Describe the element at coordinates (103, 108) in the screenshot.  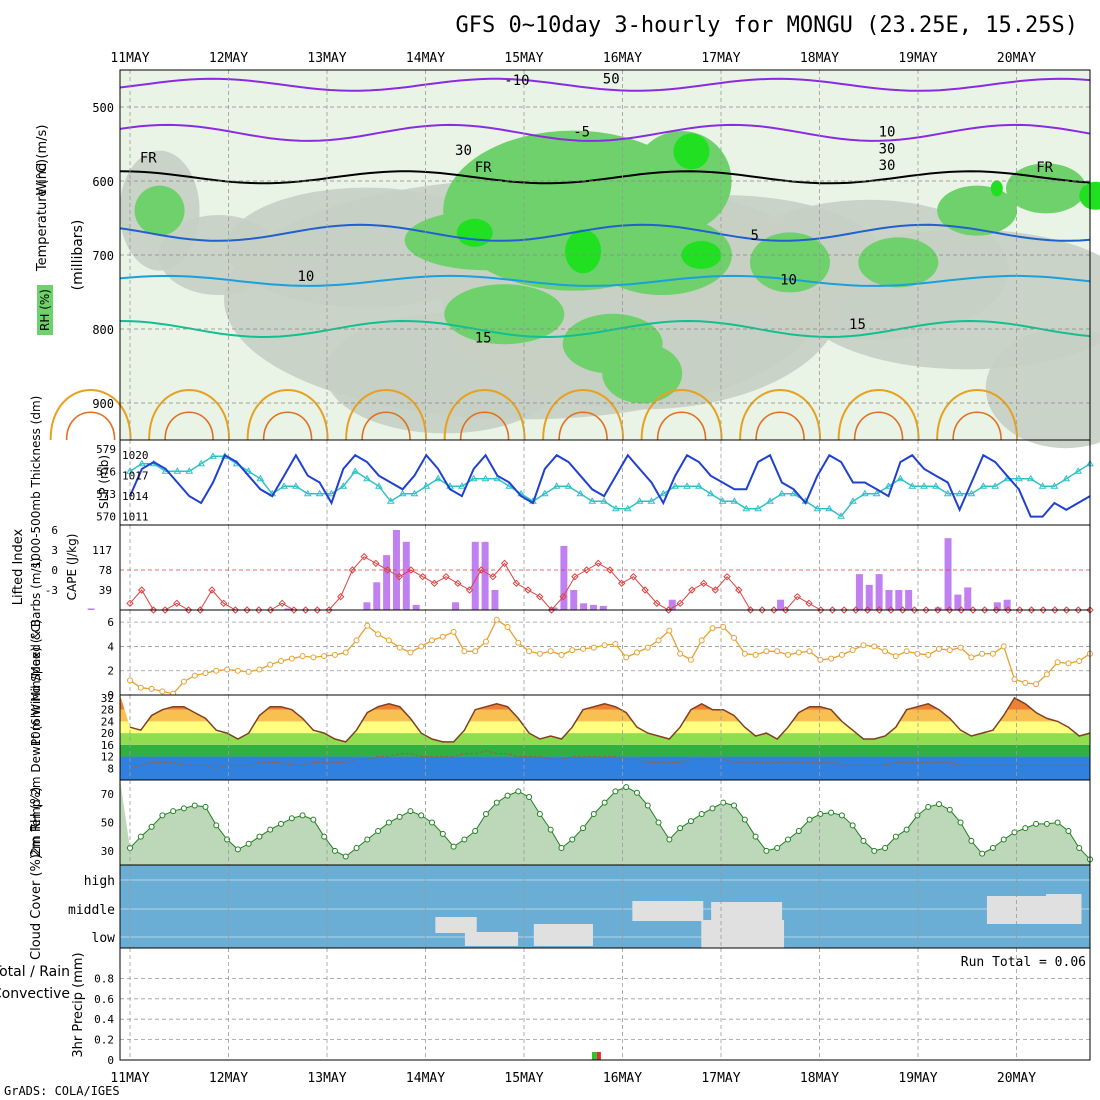
I see `pressure-tick-label: 500` at that location.